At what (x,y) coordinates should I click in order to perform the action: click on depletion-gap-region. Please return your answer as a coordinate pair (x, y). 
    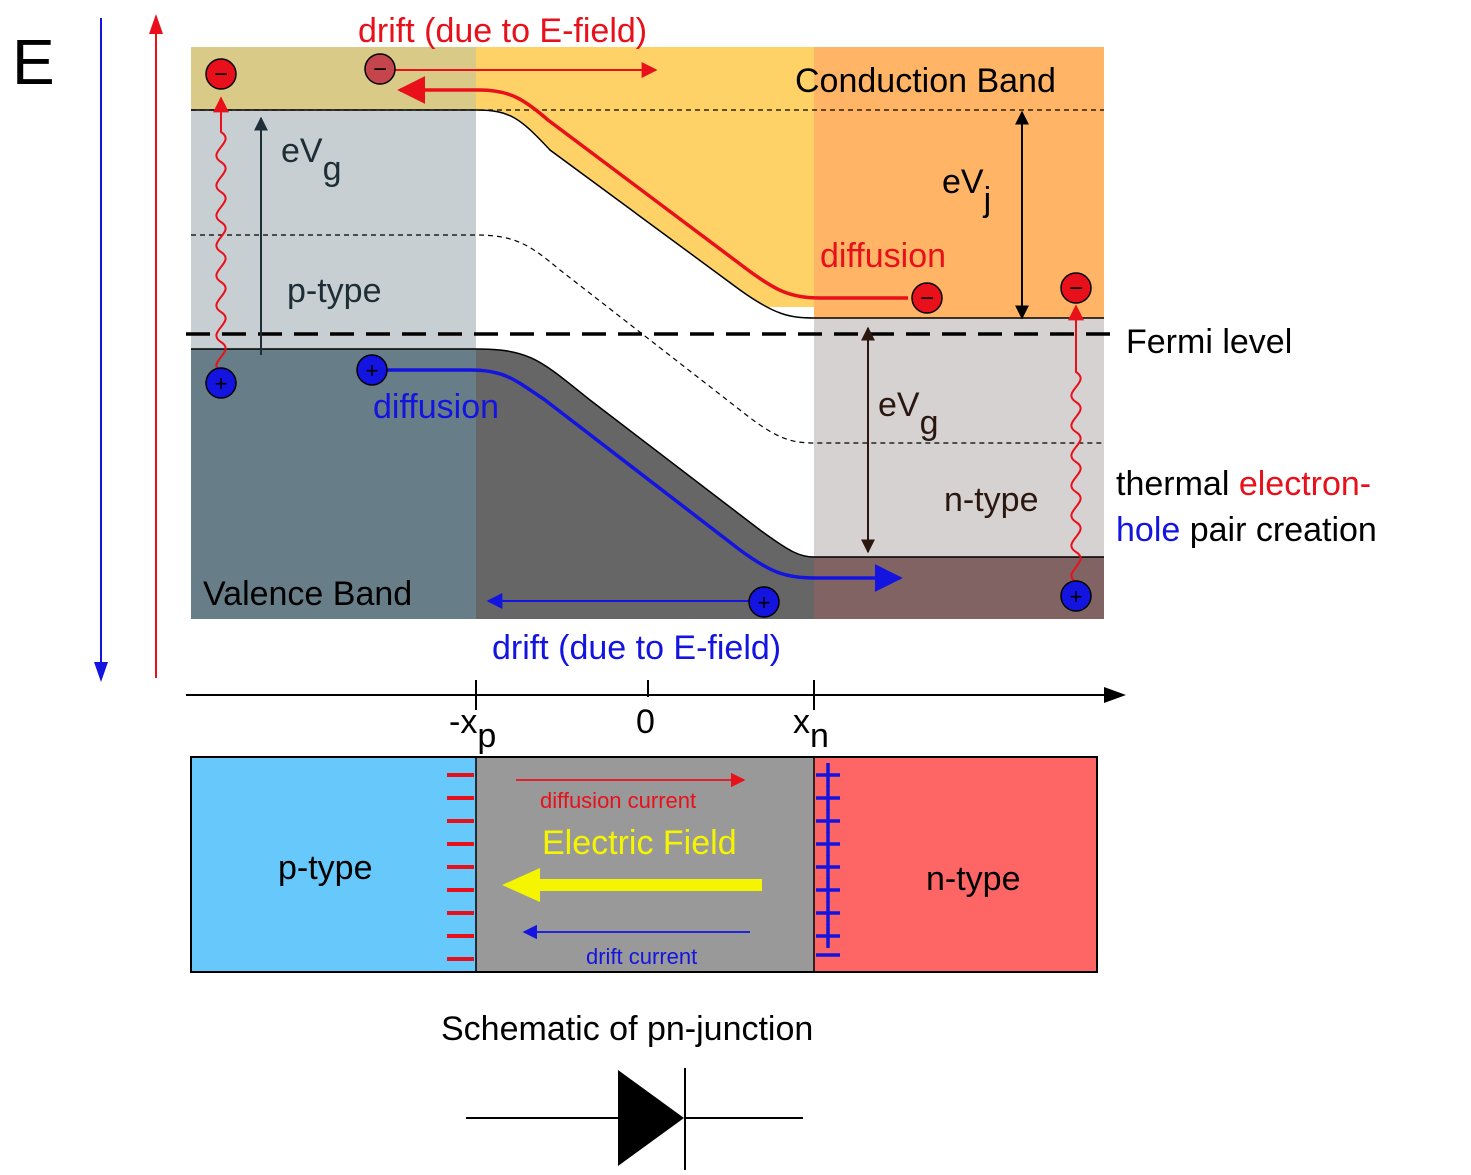
    Looking at the image, I should click on (645, 333).